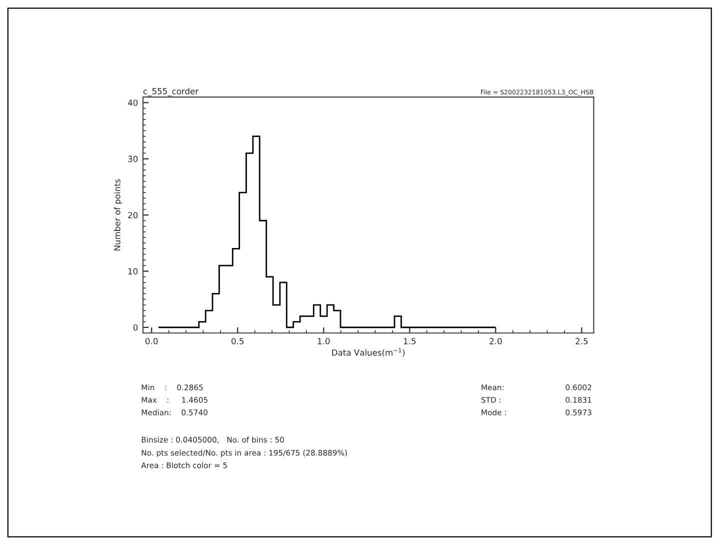  I want to click on x-tick-label: 1.5, so click(410, 341).